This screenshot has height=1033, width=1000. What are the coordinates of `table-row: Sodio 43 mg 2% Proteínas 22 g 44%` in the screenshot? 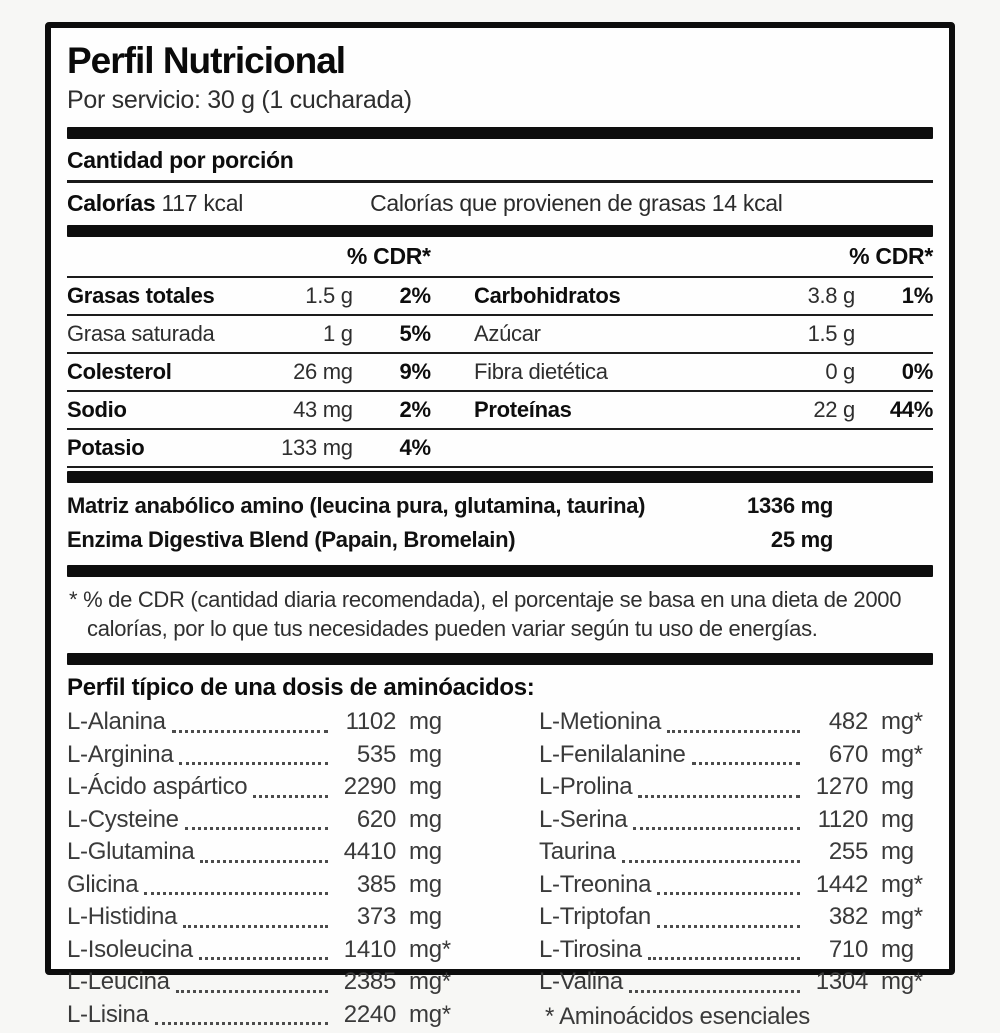 It's located at (500, 411).